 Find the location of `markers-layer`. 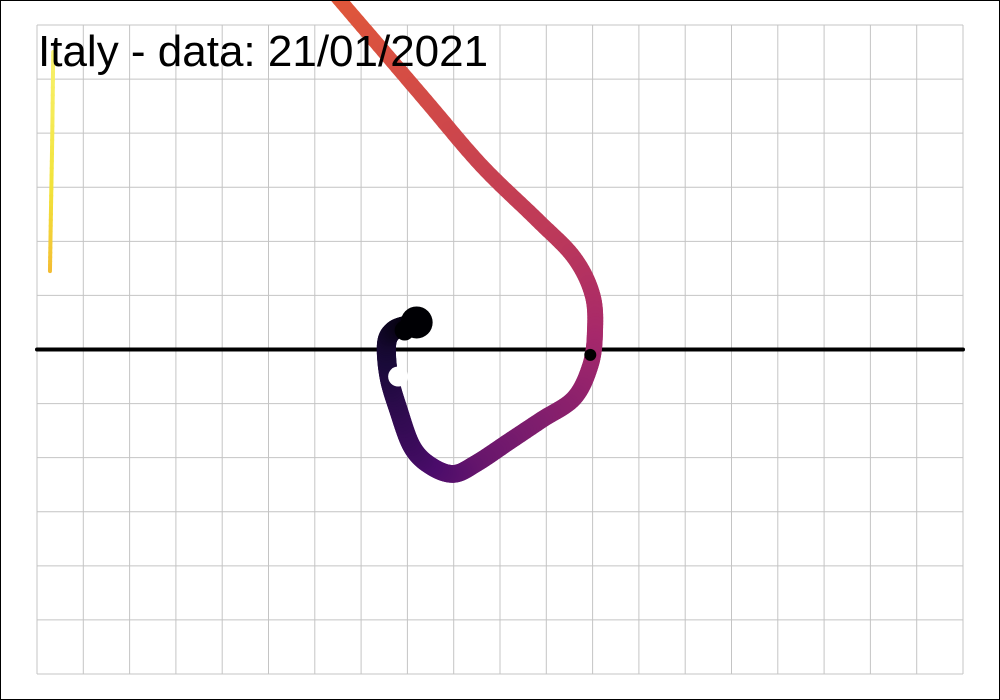

markers-layer is located at coordinates (492, 367).